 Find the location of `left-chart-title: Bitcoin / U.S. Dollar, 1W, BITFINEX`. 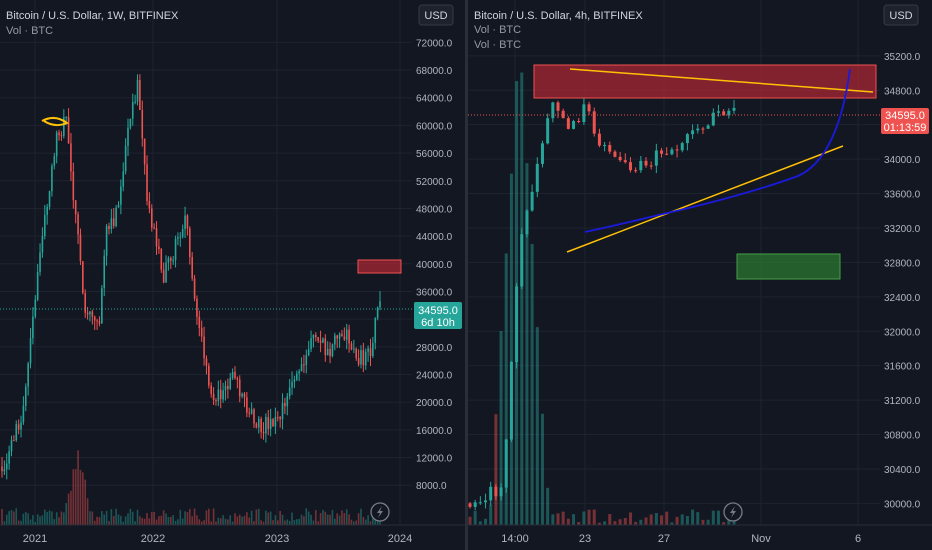

left-chart-title: Bitcoin / U.S. Dollar, 1W, BITFINEX is located at coordinates (92, 16).